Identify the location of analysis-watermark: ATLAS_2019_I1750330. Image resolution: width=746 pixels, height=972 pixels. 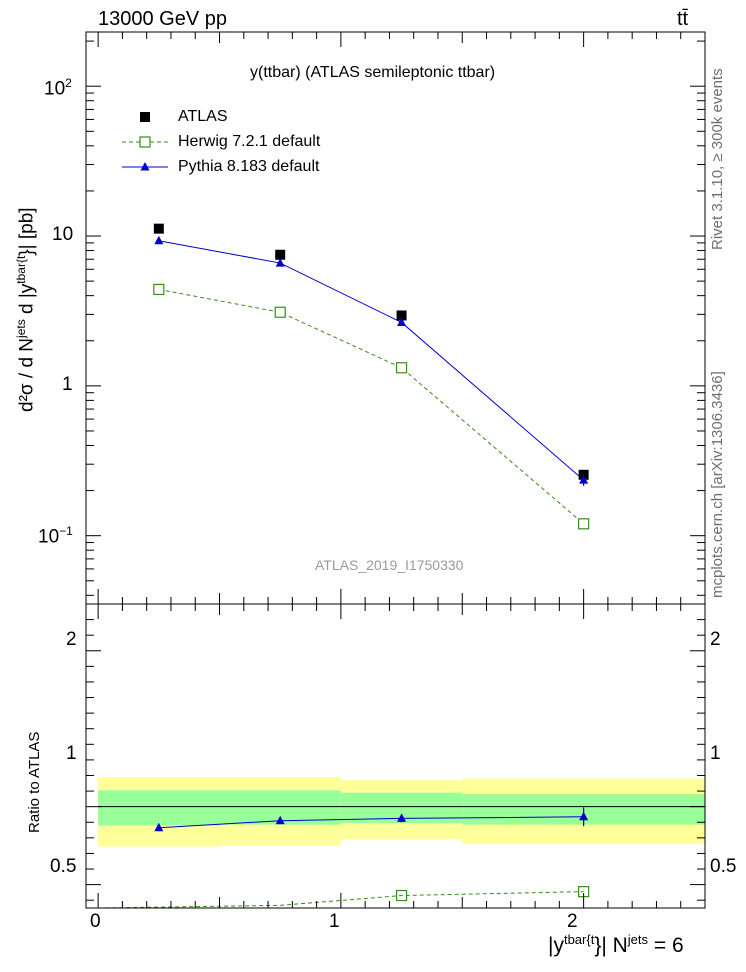
(389, 565).